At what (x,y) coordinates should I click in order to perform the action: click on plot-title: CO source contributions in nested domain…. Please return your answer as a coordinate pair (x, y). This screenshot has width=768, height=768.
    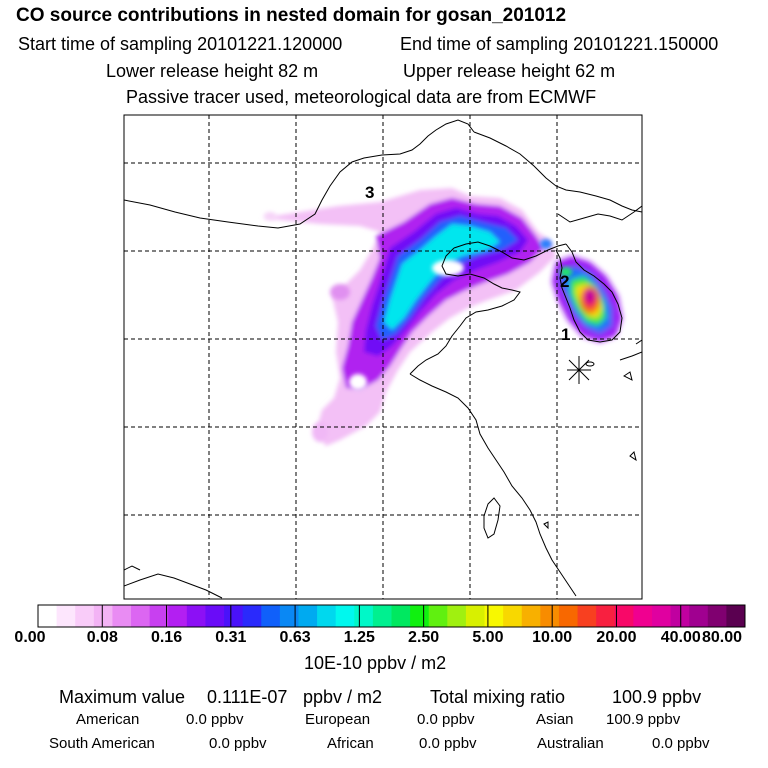
    Looking at the image, I should click on (291, 15).